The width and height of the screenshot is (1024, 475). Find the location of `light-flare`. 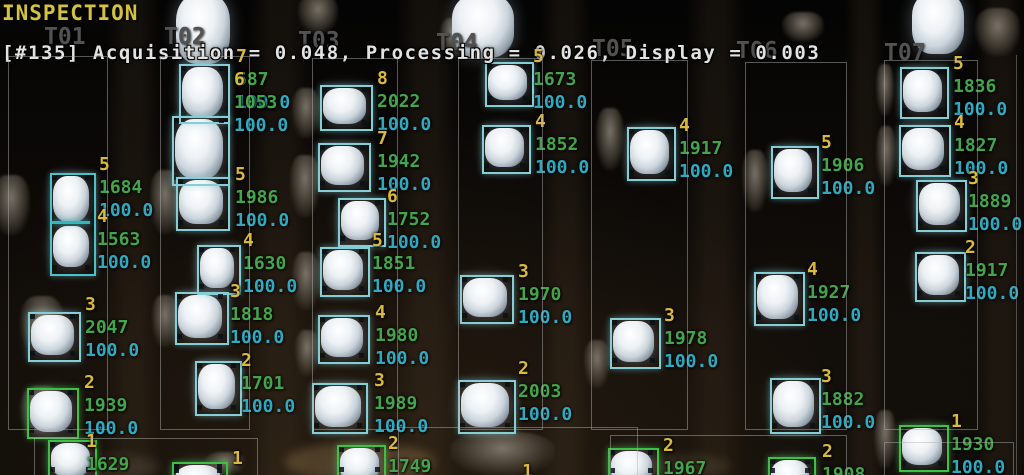

light-flare is located at coordinates (685, 465).